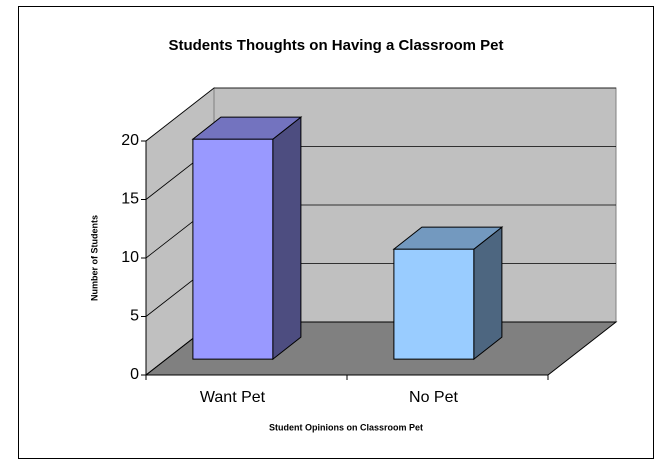 This screenshot has height=468, width=672. What do you see at coordinates (134, 316) in the screenshot?
I see `y-tick-label: 5` at bounding box center [134, 316].